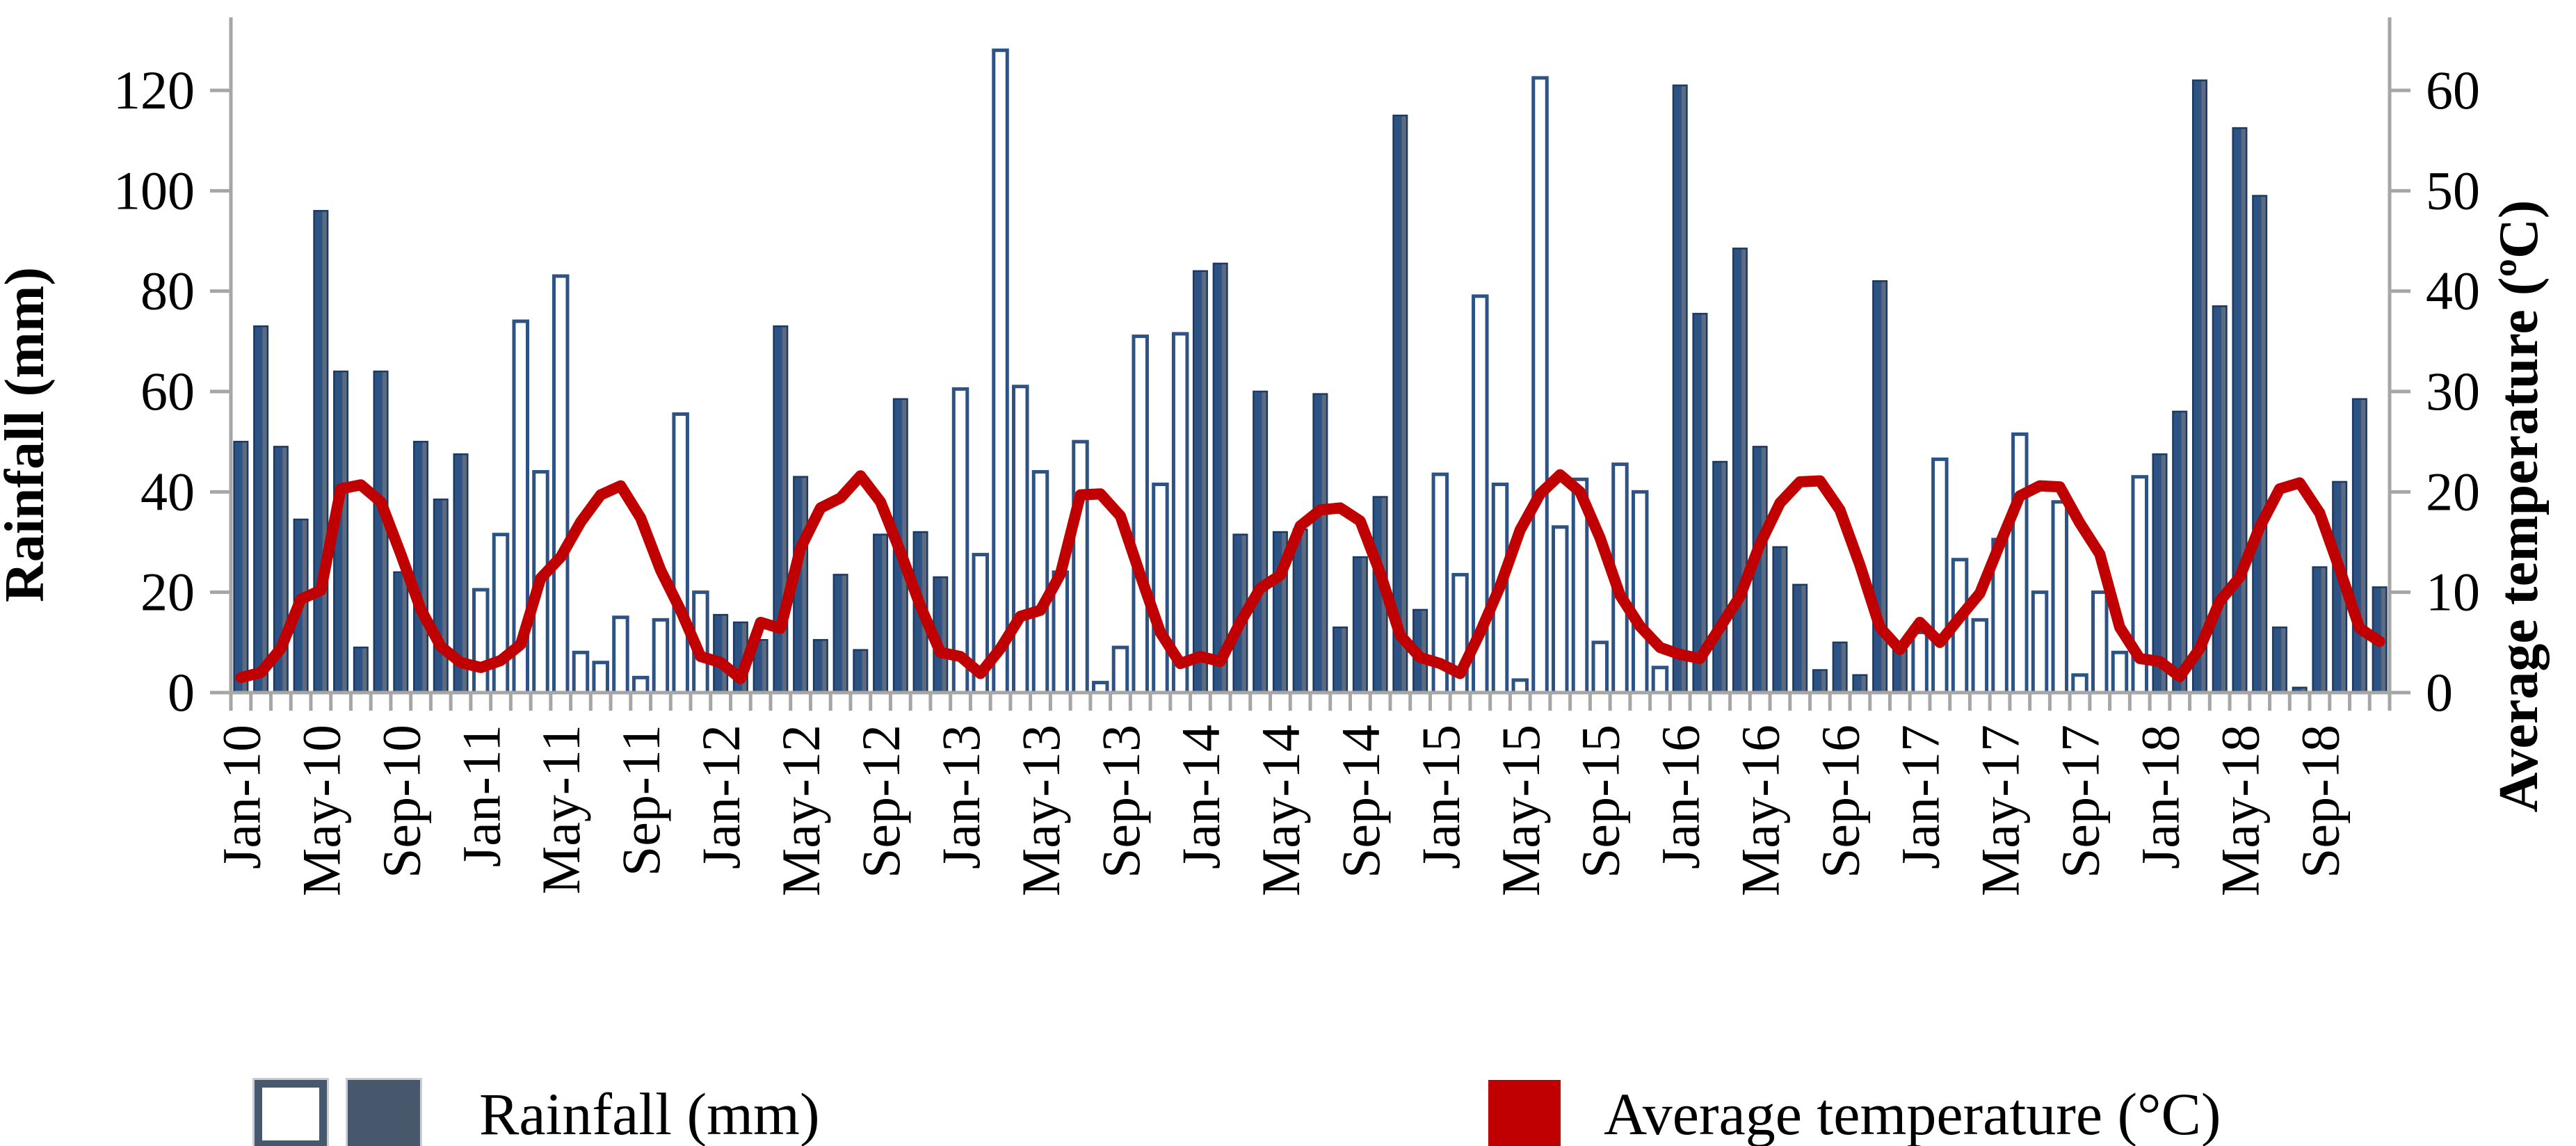 This screenshot has width=2576, height=1146. Describe the element at coordinates (641, 800) in the screenshot. I see `x-tick-label: Sep-11` at that location.